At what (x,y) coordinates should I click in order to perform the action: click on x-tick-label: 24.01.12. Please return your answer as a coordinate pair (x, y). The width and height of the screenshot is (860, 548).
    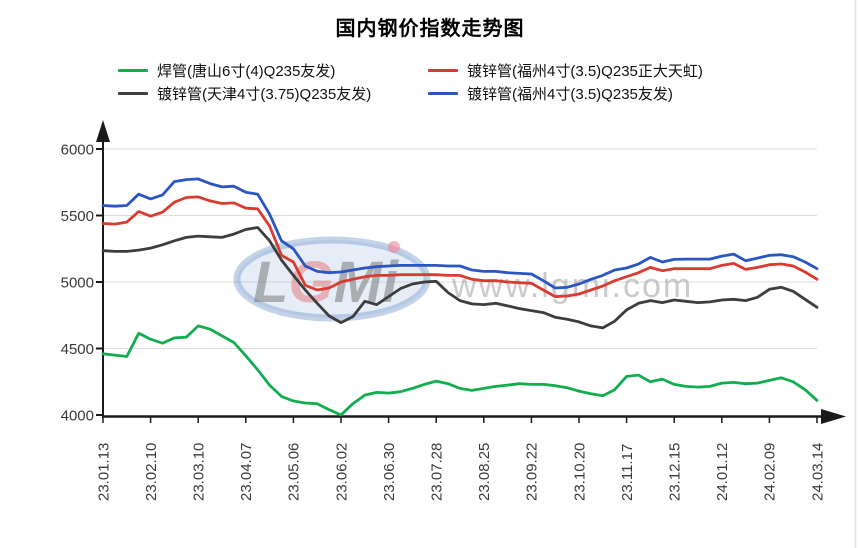
    Looking at the image, I should click on (722, 472).